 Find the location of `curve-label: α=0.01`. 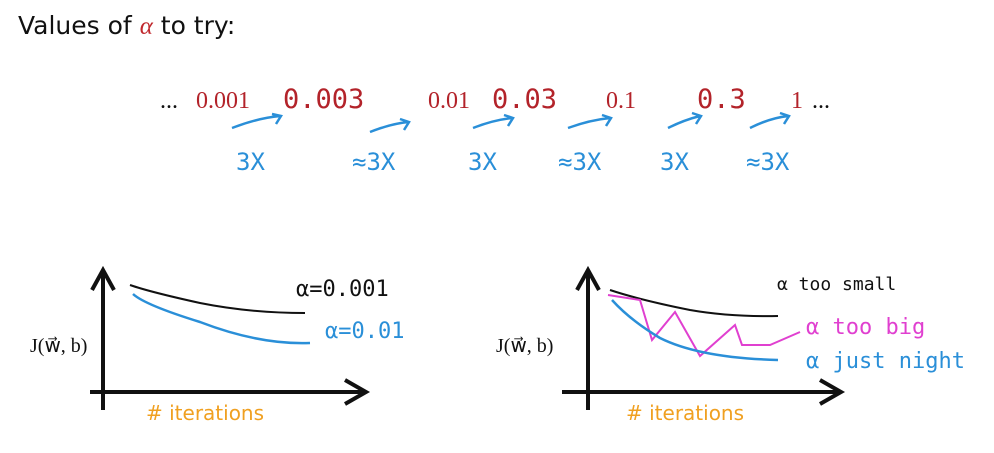

curve-label: α=0.01 is located at coordinates (364, 331).